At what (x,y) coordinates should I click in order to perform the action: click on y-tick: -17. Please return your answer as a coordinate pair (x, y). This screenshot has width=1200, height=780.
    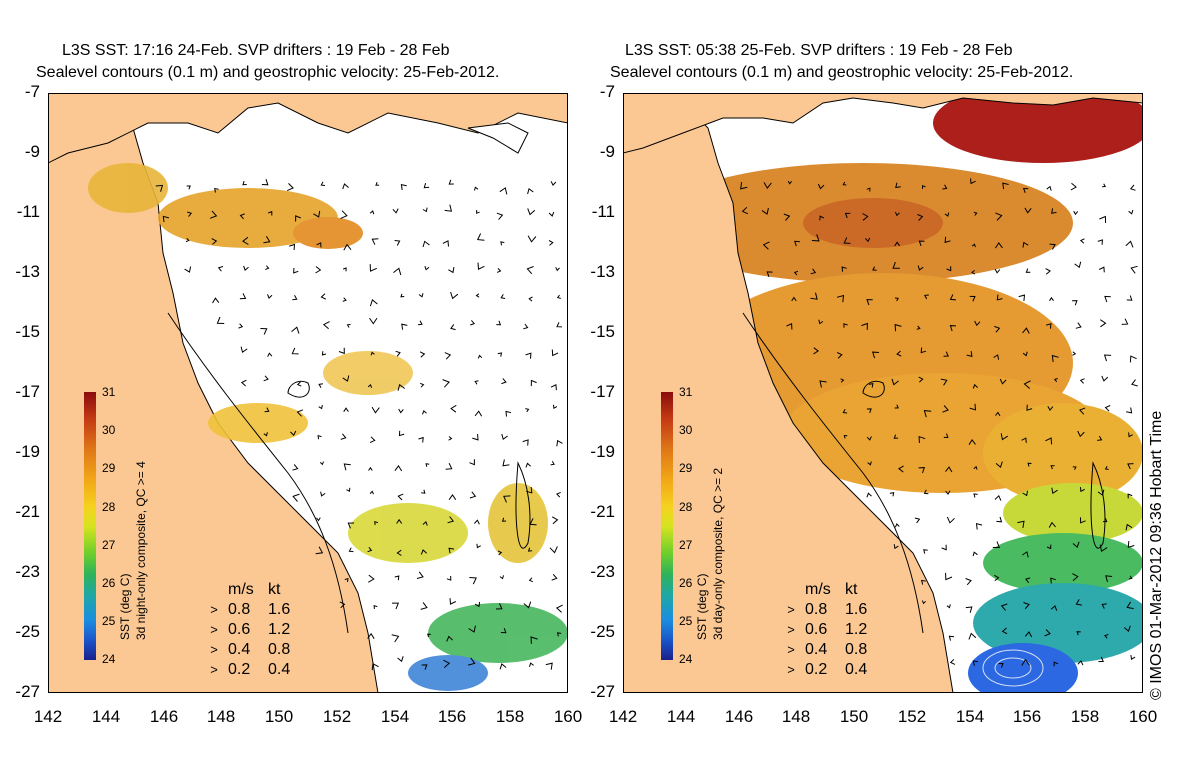
    Looking at the image, I should click on (602, 391).